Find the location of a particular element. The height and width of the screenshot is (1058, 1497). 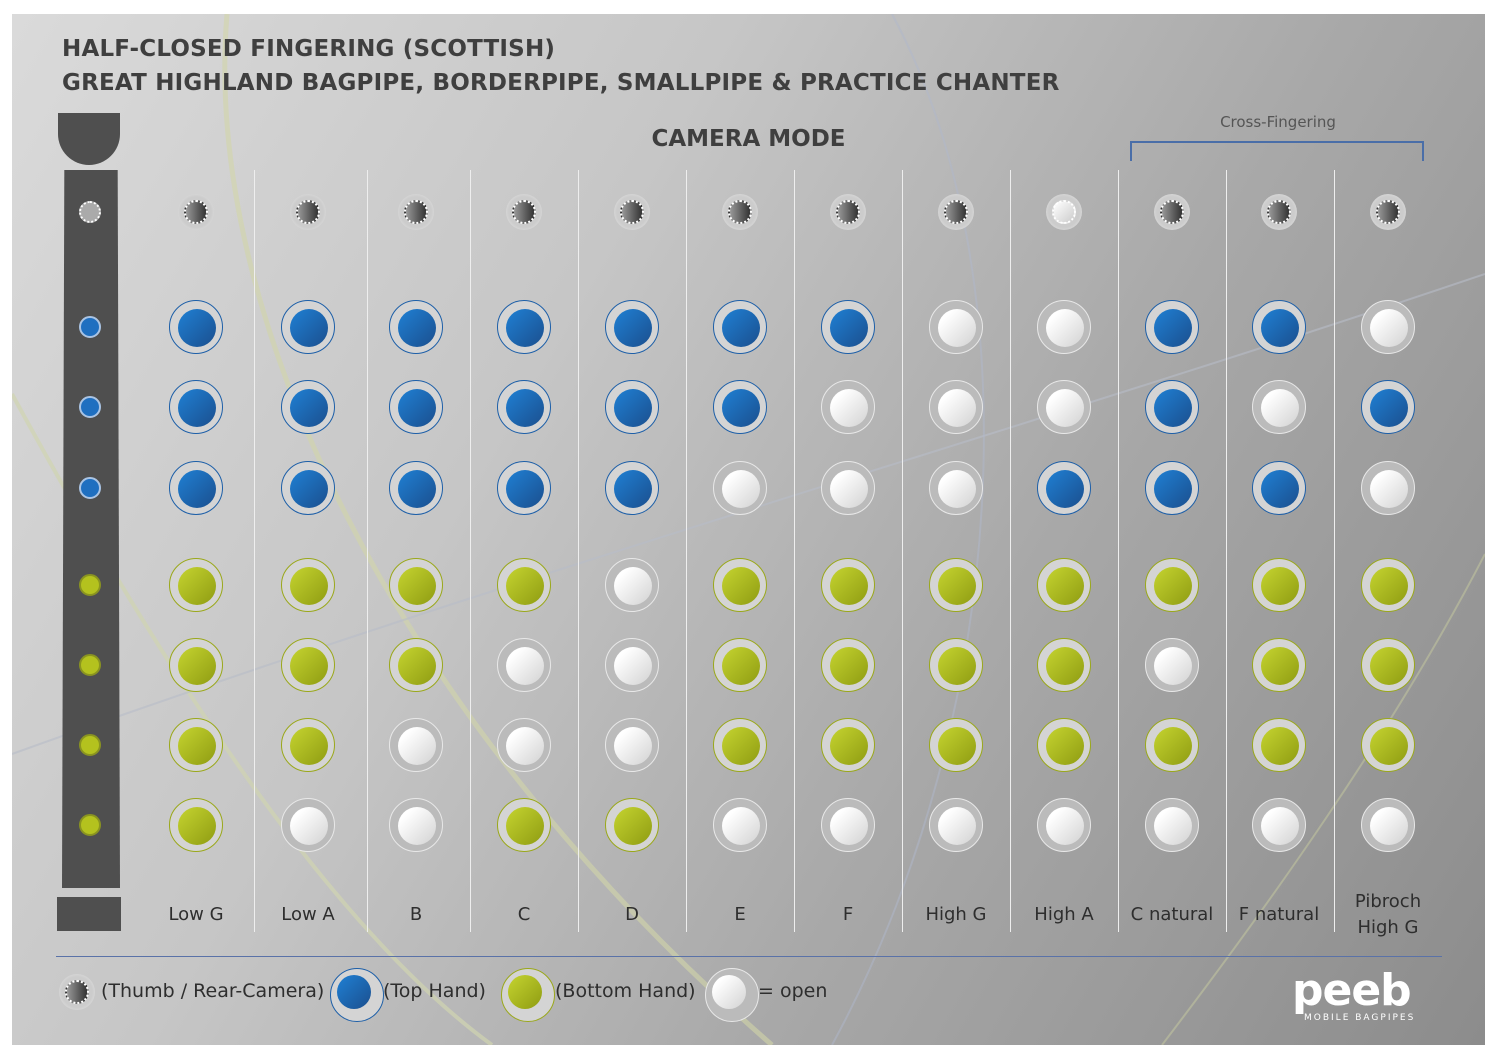

chart-title: HALF-CLOSED FINGERING (SCOTTISH) is located at coordinates (309, 49).